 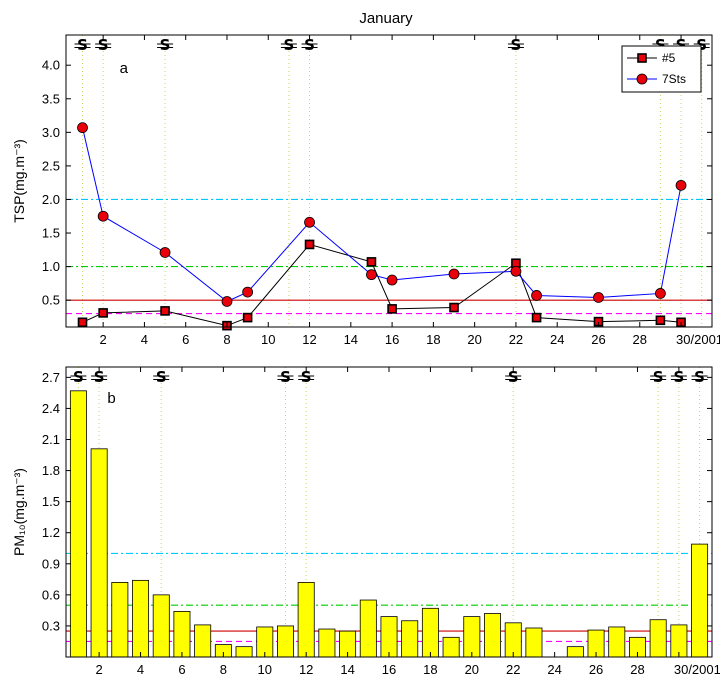 I want to click on y-tick-label: 3.0, so click(x=51, y=132).